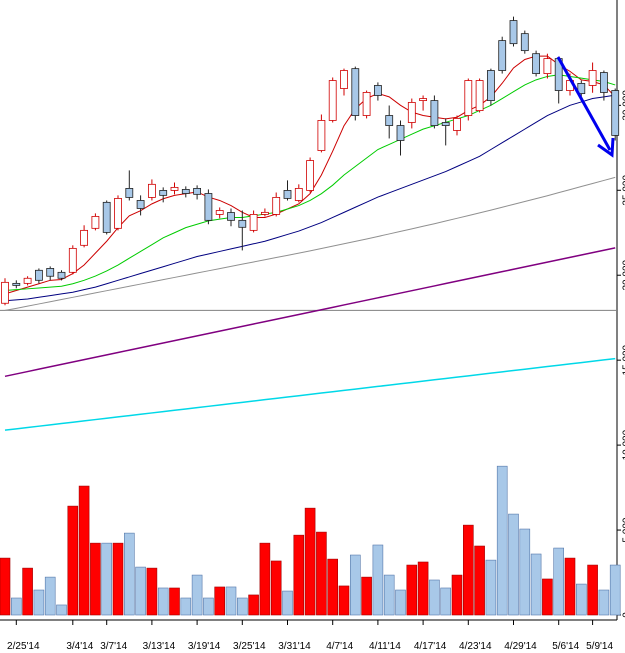 Image resolution: width=625 pixels, height=653 pixels. Describe the element at coordinates (623, 444) in the screenshot. I see `y-tick-label: 10,000` at that location.